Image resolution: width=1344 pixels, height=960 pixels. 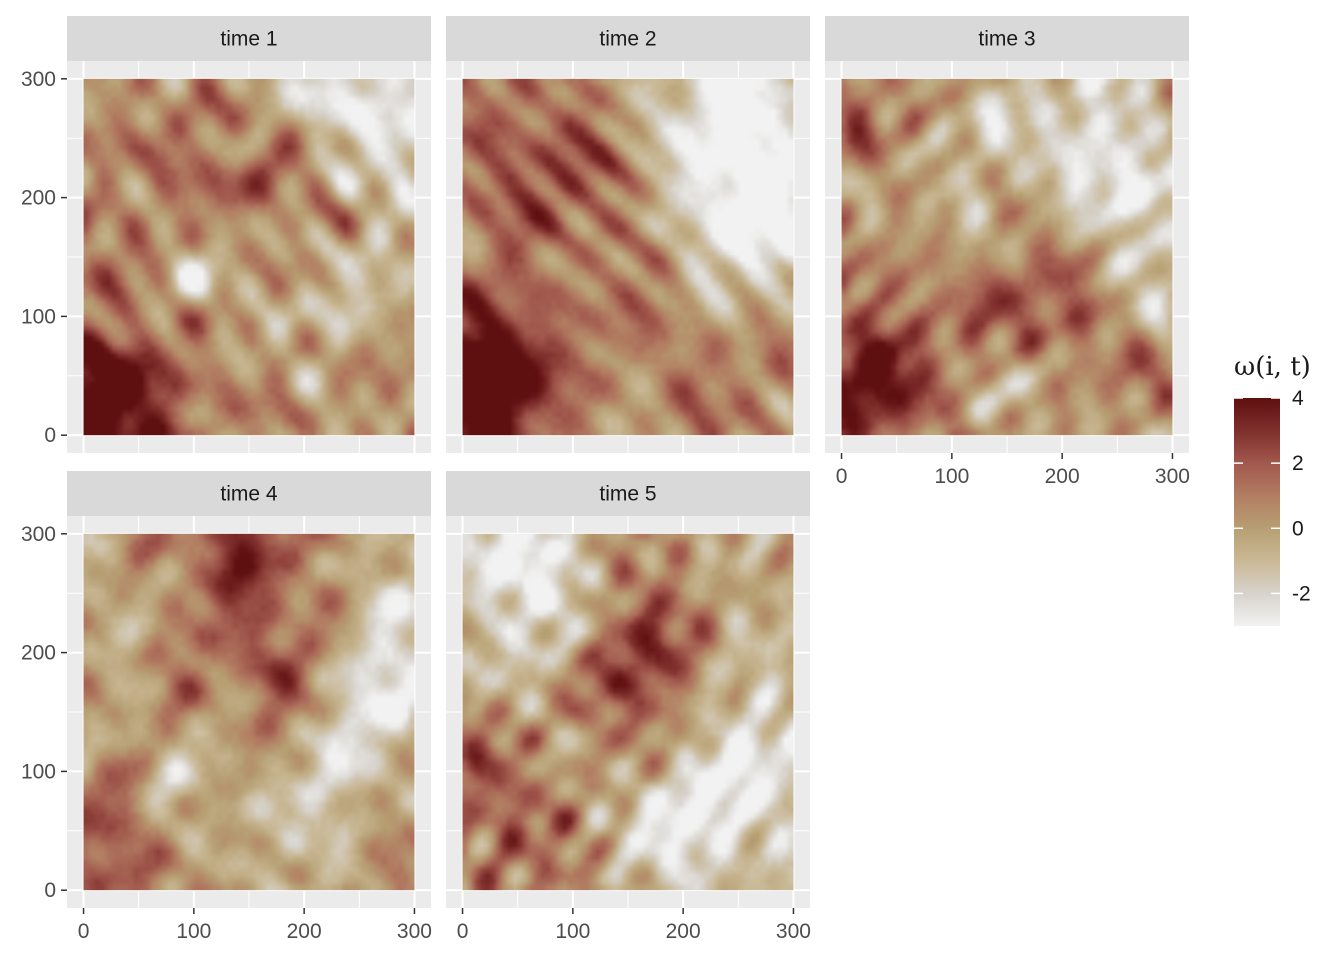 I want to click on facet-strip-label: time 2, so click(x=627, y=39).